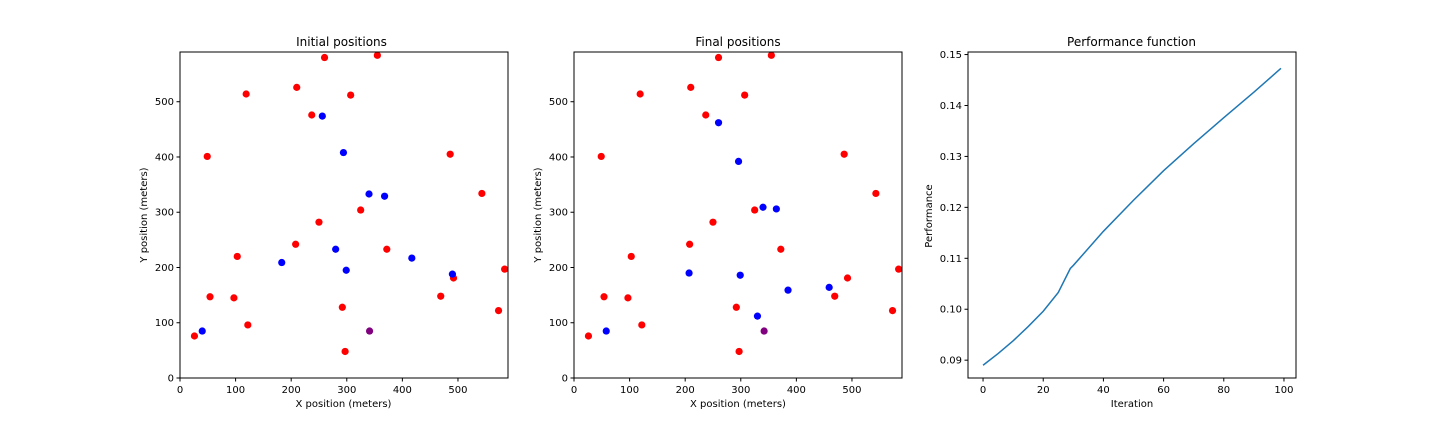 The image size is (1440, 432). I want to click on x-tick-label: 300, so click(346, 390).